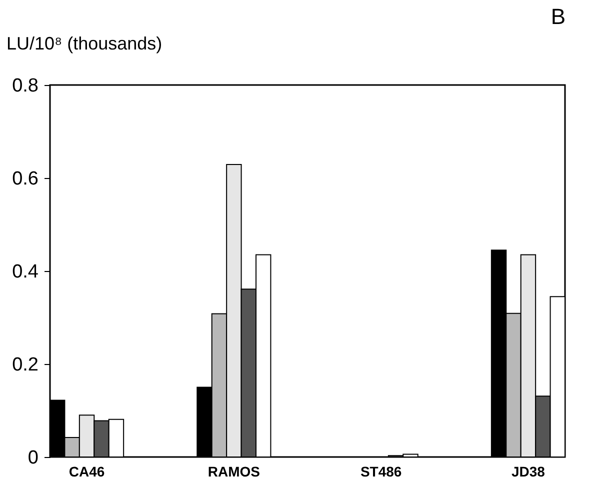 The height and width of the screenshot is (480, 597). I want to click on x-tick-label: JD38, so click(528, 472).